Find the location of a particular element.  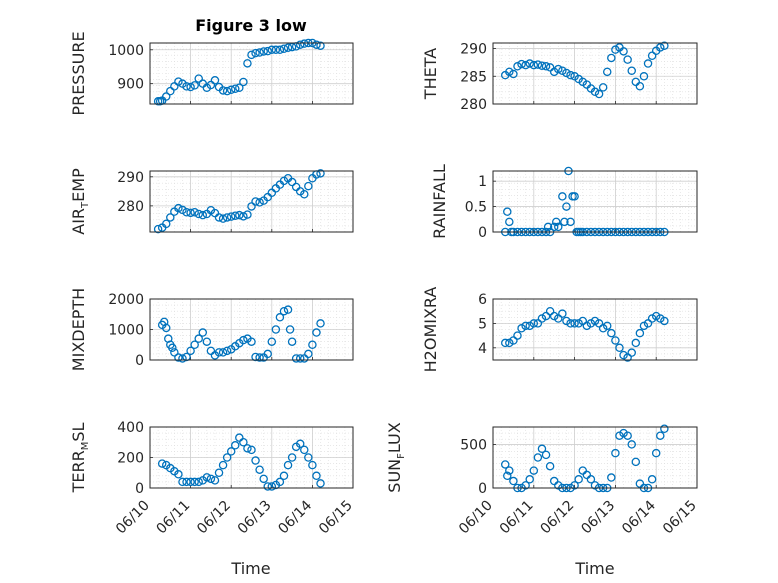

y-axis-label: H2OMIXRA is located at coordinates (430, 330).